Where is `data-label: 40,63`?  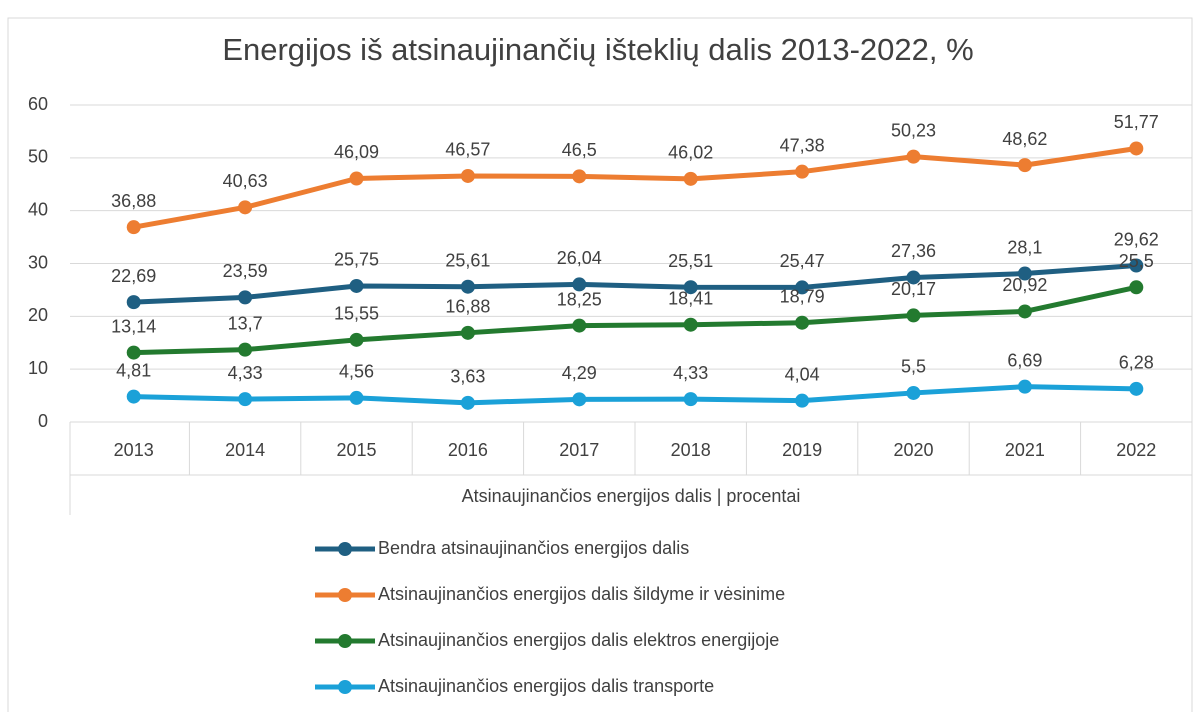
data-label: 40,63 is located at coordinates (245, 181).